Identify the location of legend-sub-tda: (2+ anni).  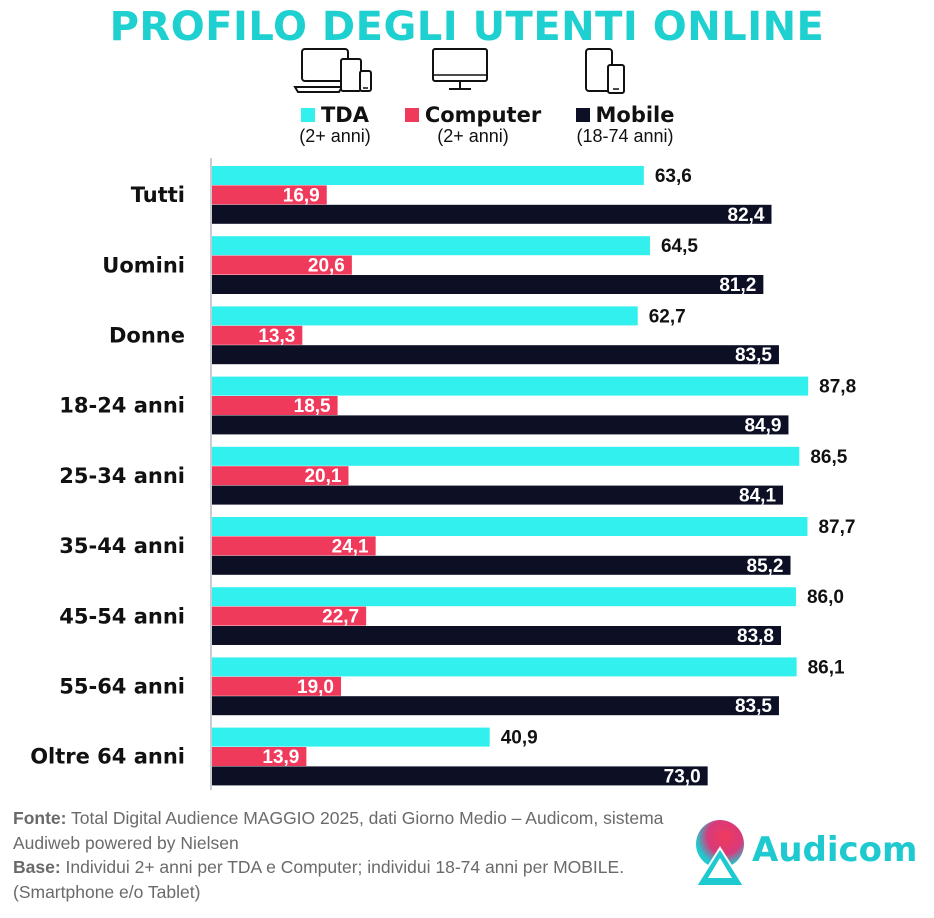
(335, 136).